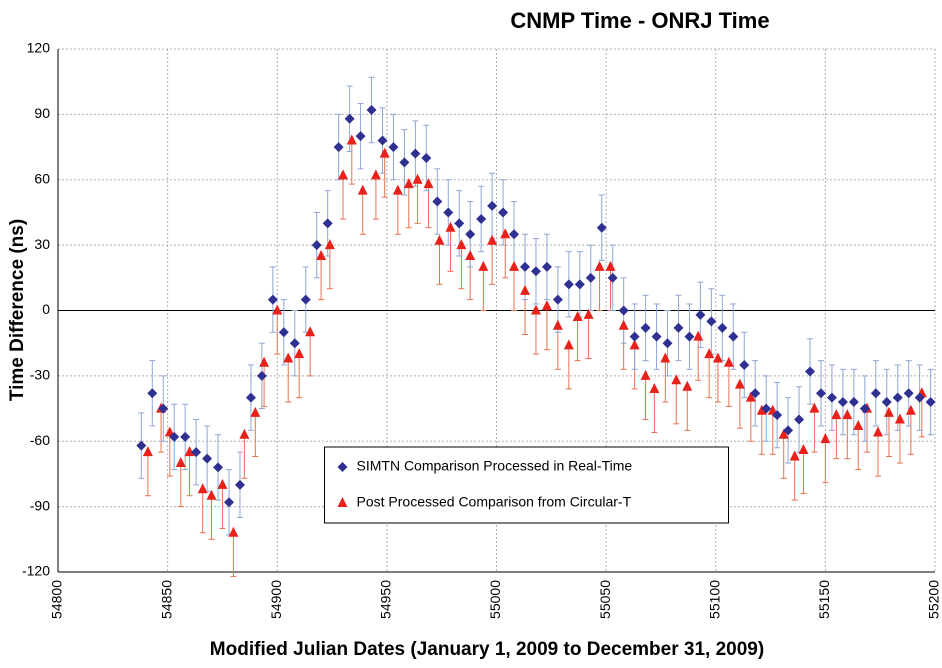  I want to click on x-tick-label: 54950, so click(386, 599).